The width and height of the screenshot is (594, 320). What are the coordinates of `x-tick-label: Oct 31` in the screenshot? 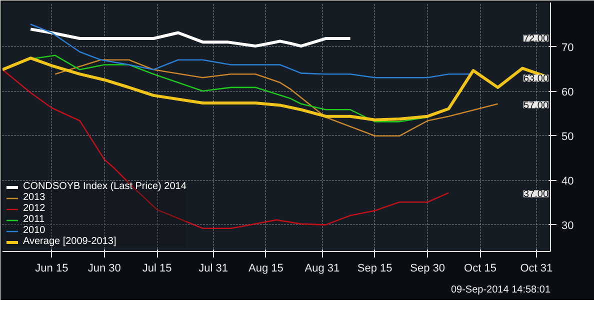 It's located at (536, 268).